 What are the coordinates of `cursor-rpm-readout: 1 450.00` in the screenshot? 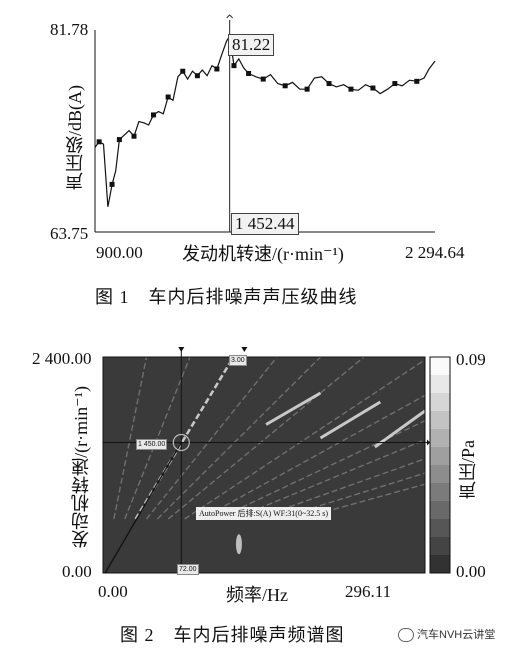 It's located at (152, 444).